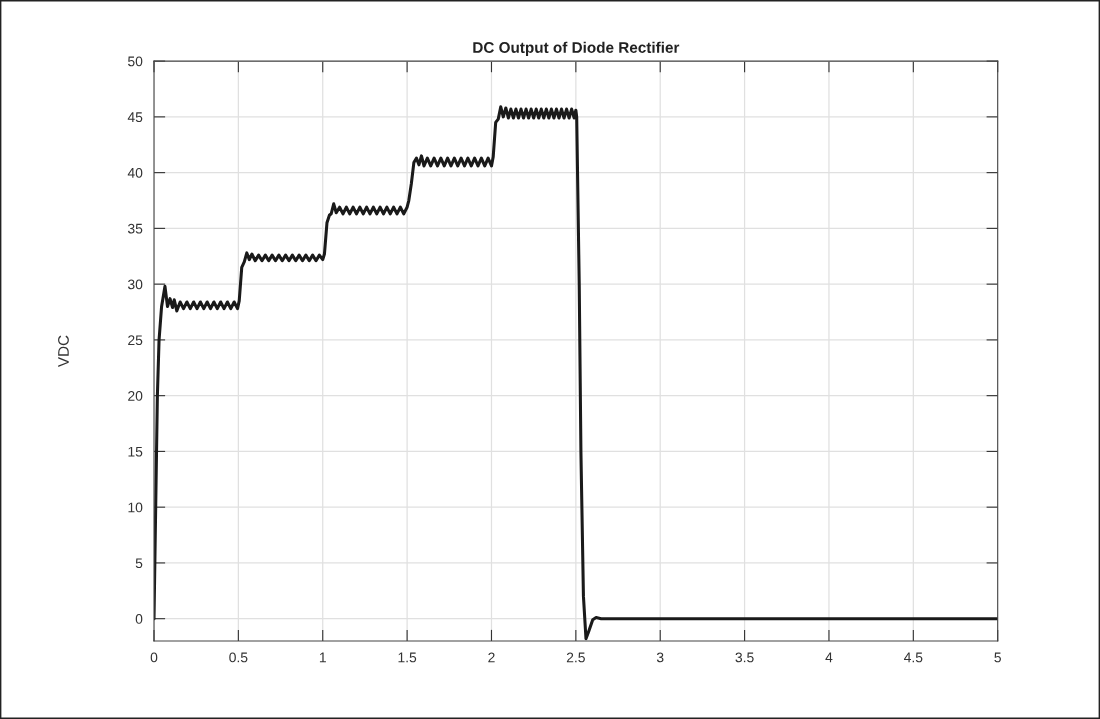 Image resolution: width=1100 pixels, height=719 pixels. I want to click on y-tick-label: 40, so click(135, 172).